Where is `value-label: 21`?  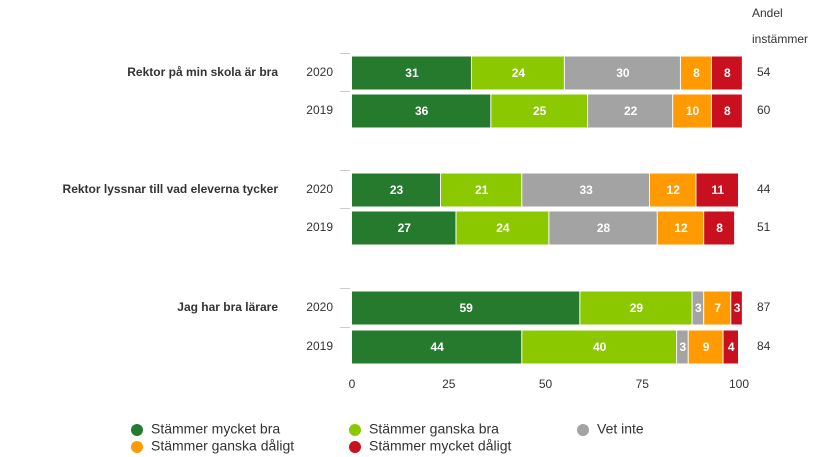
value-label: 21 is located at coordinates (482, 190).